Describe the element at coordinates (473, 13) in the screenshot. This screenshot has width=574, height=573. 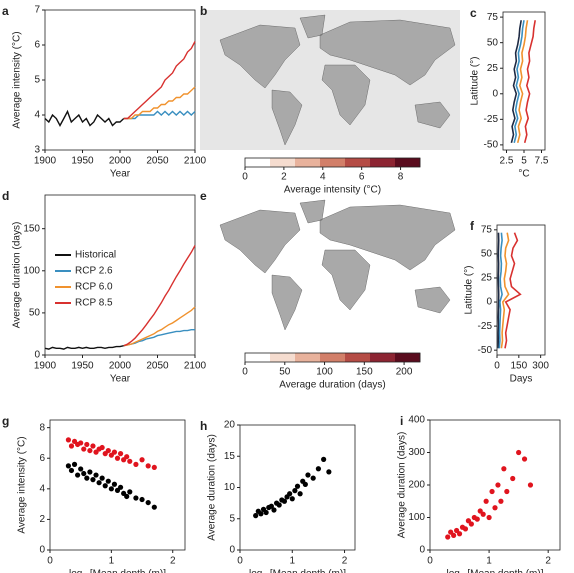
I see `panel-letter: c` at that location.